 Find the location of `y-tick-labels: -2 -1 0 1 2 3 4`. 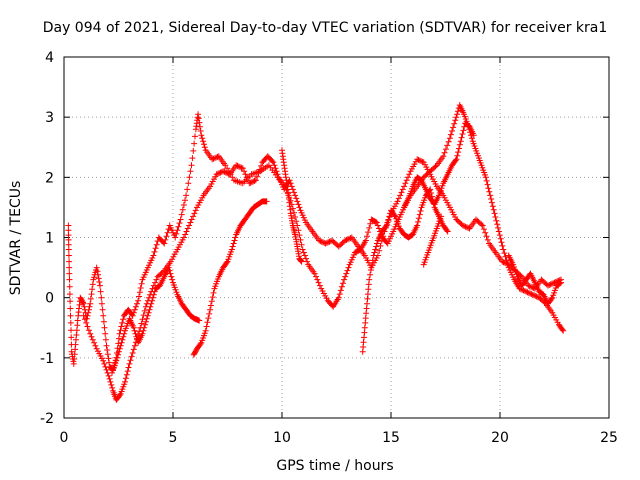

y-tick-labels: -2 -1 0 1 2 3 4 is located at coordinates (47, 238).